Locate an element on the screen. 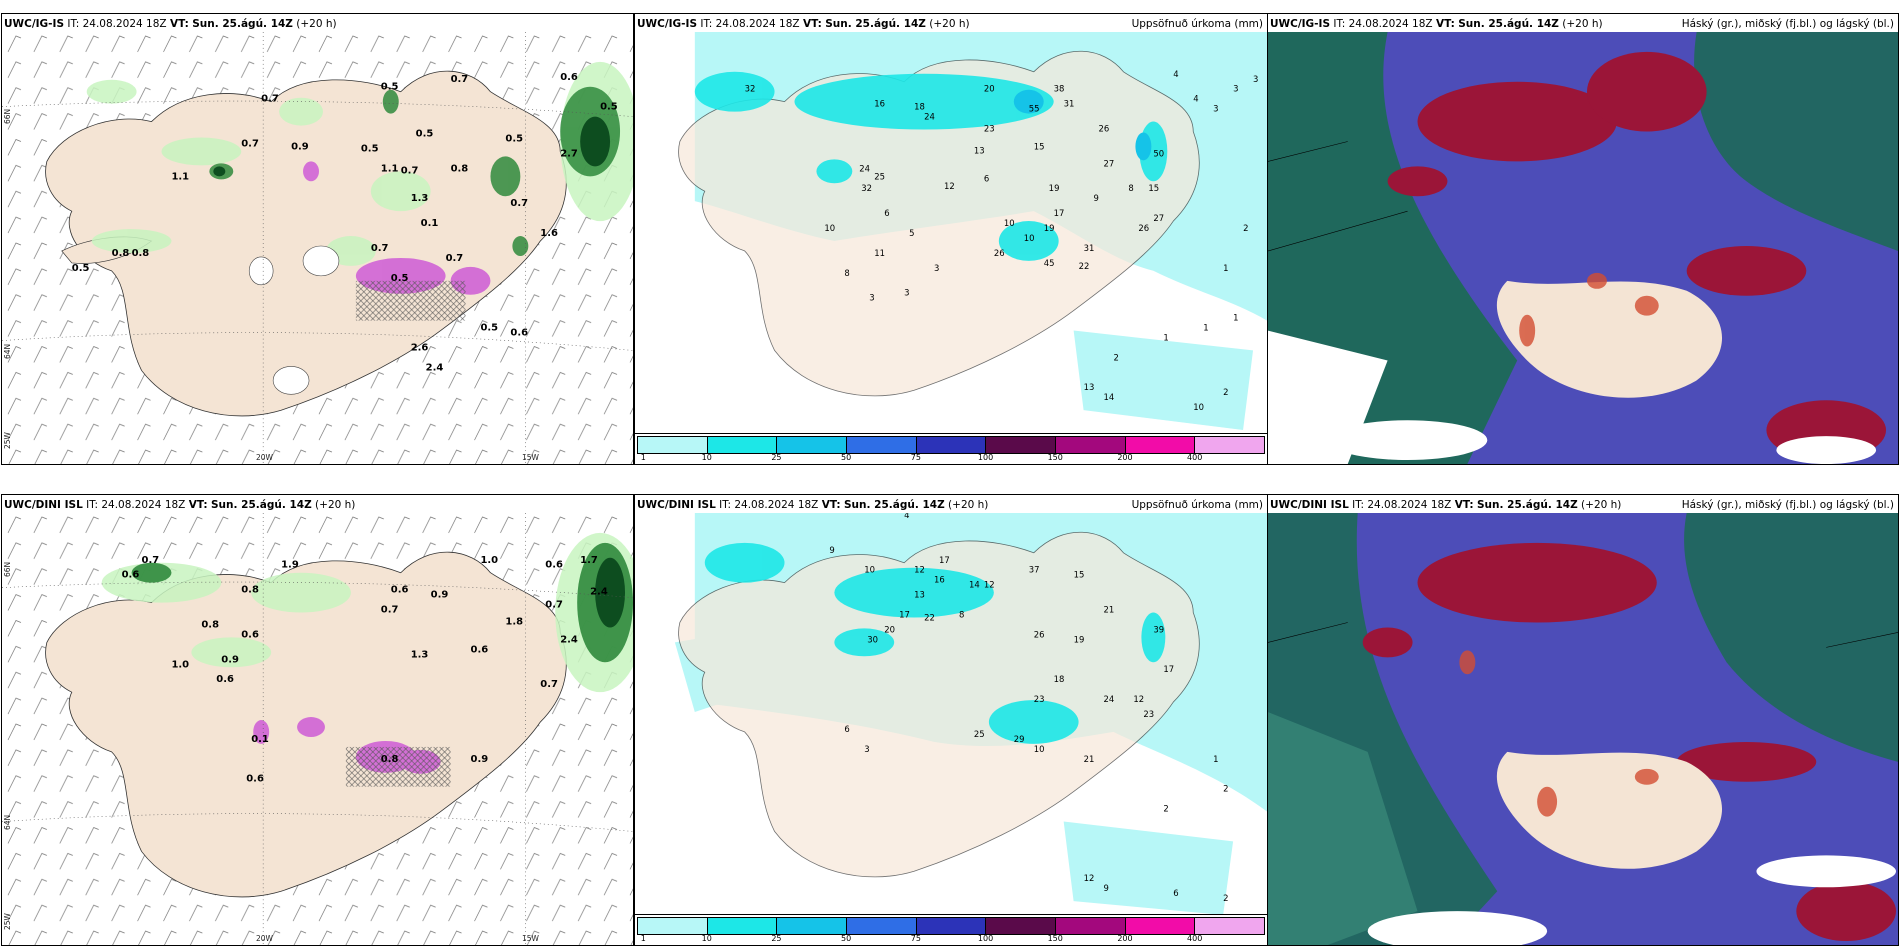 Image resolution: width=1900 pixels, height=950 pixels. colorbar-label: 200 is located at coordinates (1125, 938).